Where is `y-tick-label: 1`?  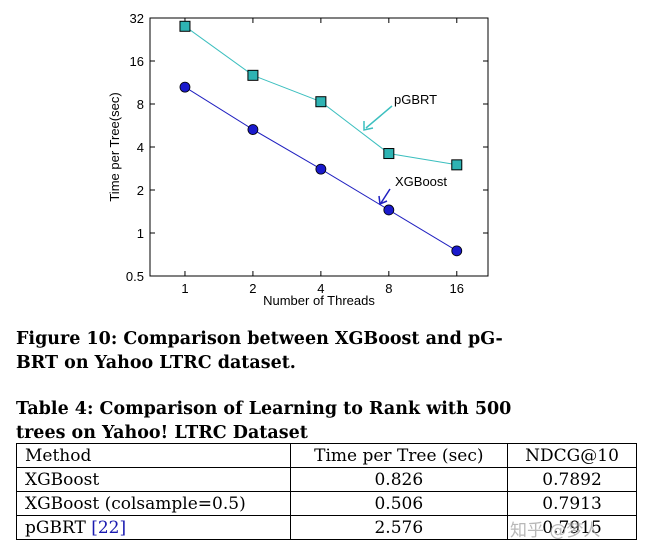
y-tick-label: 1 is located at coordinates (140, 233).